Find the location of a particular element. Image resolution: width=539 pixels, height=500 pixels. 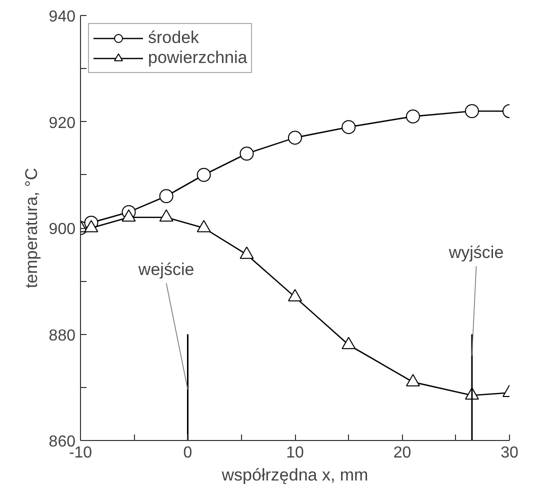

legend-label: powierzchnia is located at coordinates (198, 58).